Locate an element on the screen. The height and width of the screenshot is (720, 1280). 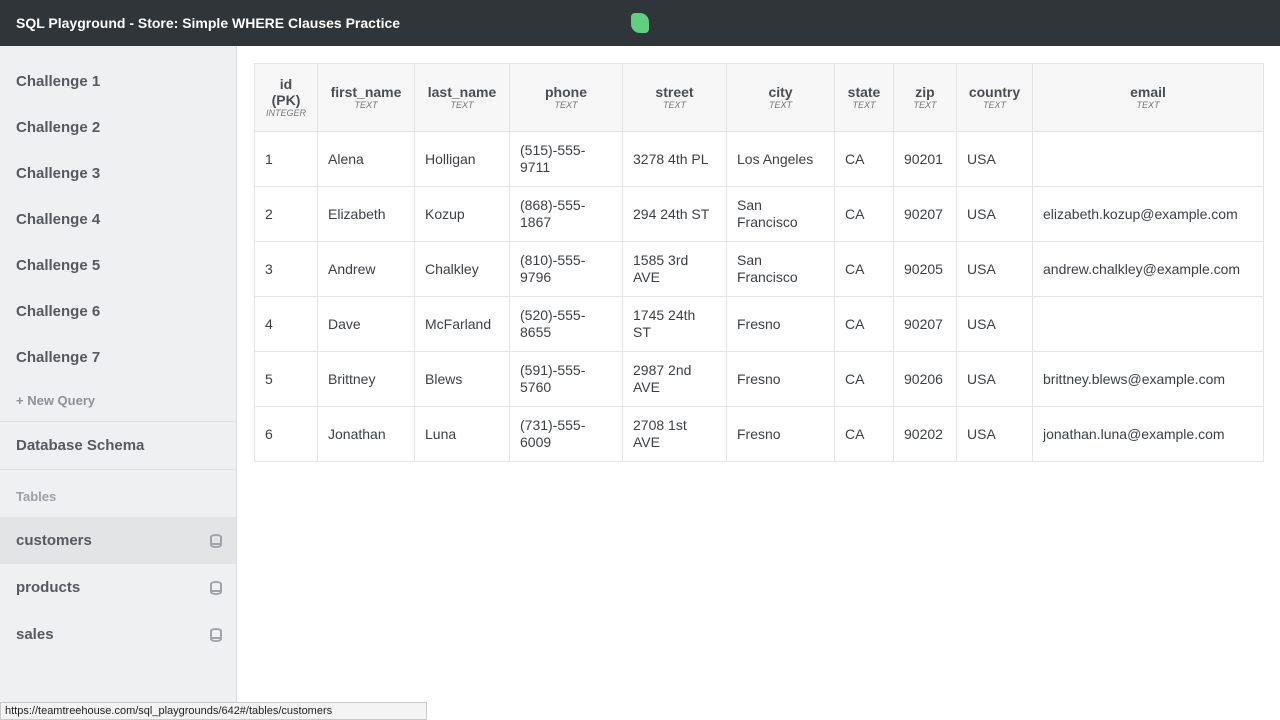
table-cell: 1745 24th ST is located at coordinates (674, 324).